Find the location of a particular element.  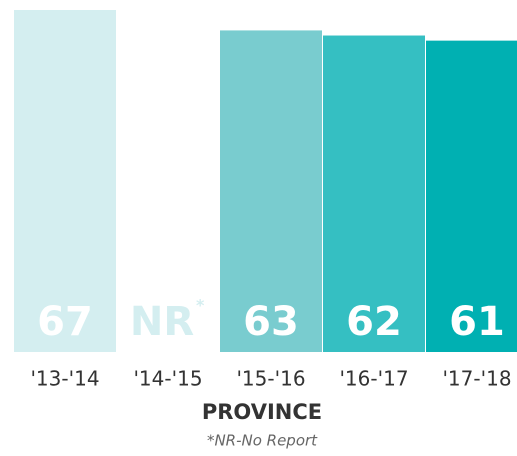

x-tick-label: '16-'17 is located at coordinates (373, 379).